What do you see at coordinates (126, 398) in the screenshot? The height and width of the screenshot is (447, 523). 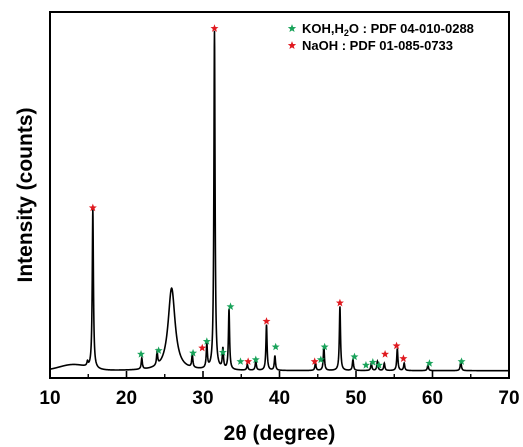 I see `x-tick-label: 20` at bounding box center [126, 398].